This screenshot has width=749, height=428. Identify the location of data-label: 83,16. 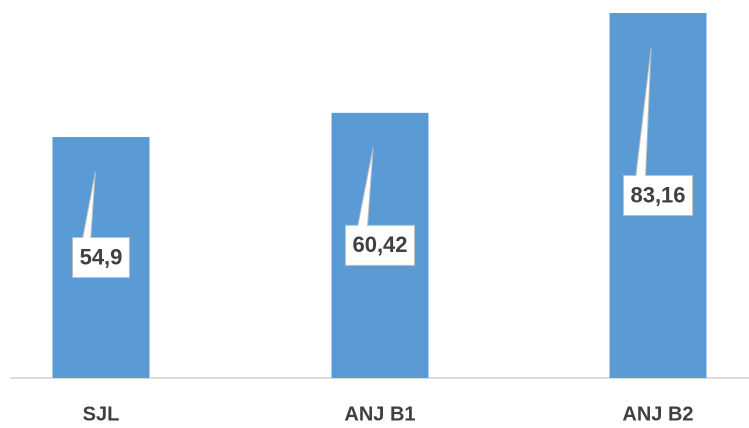
(657, 194).